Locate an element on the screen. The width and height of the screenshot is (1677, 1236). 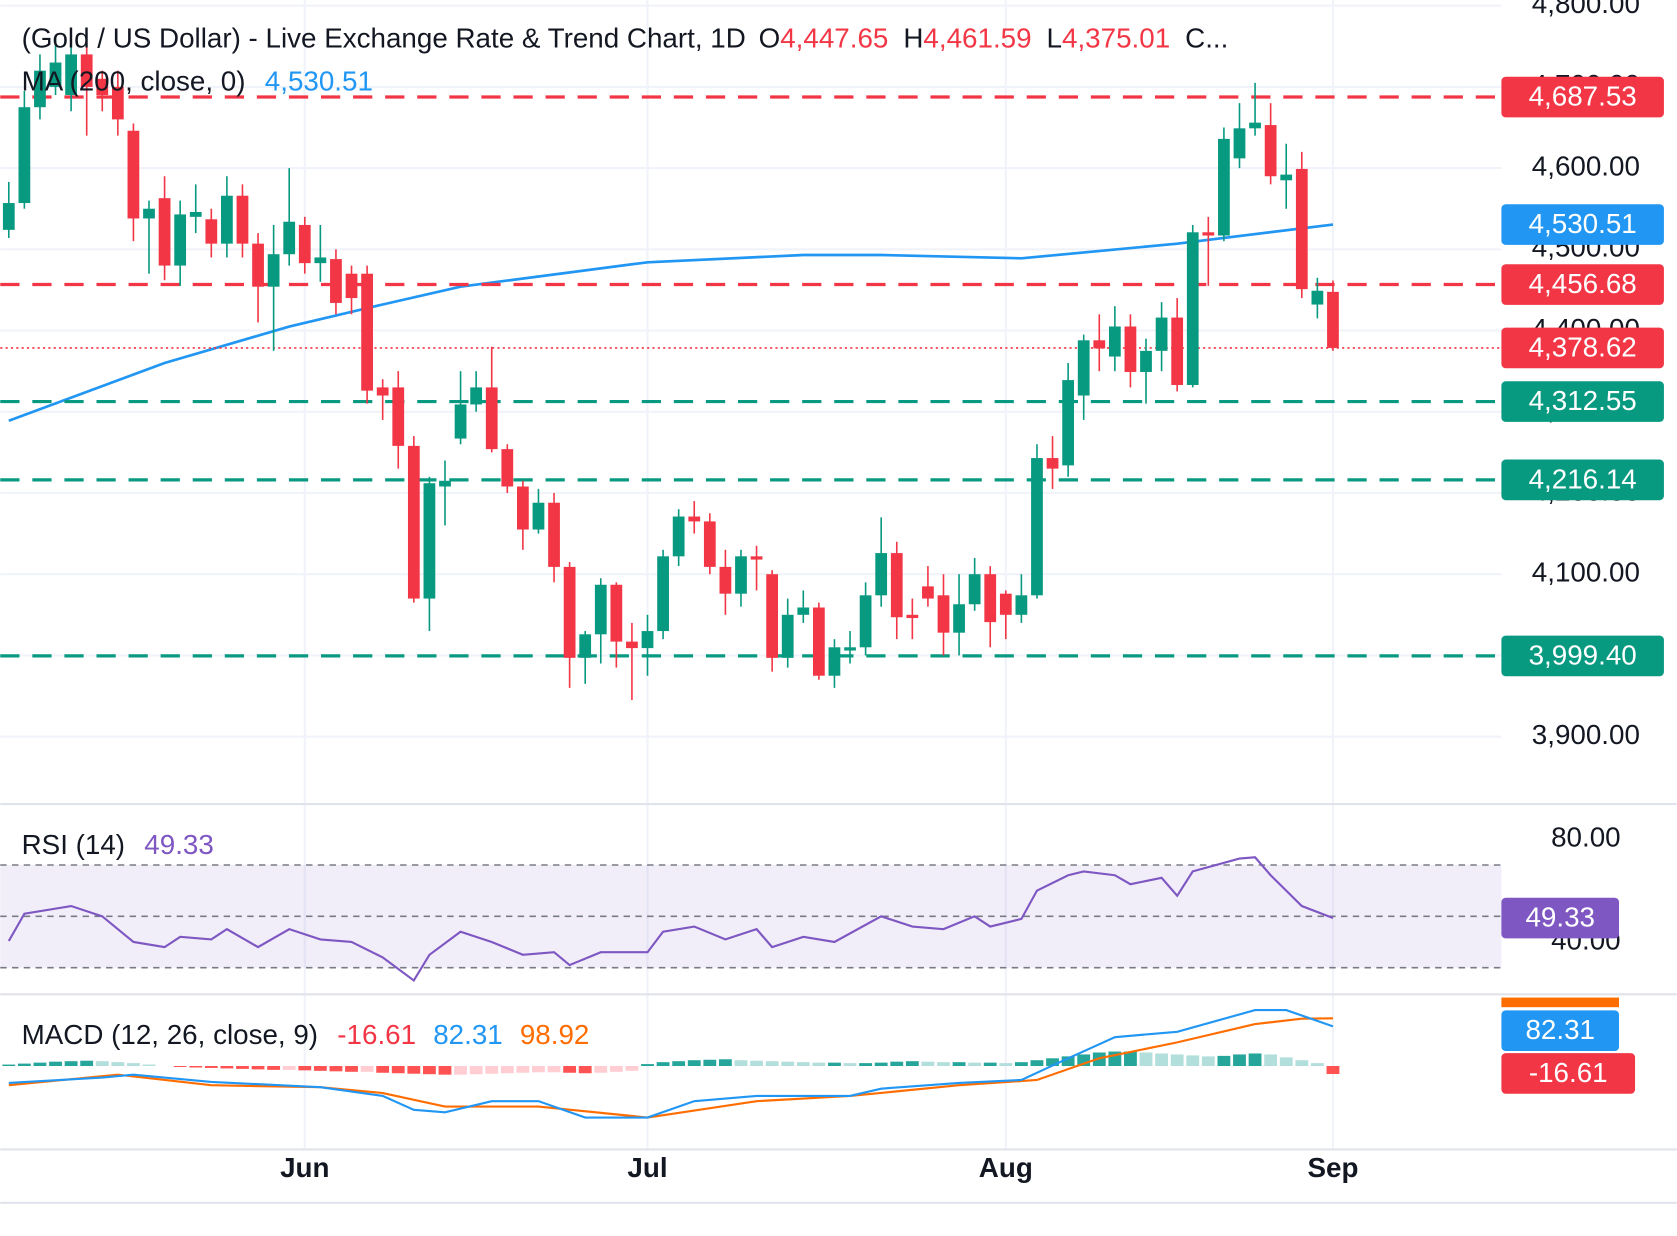
rsi-header: RSI (14) 49.33 is located at coordinates (118, 844).